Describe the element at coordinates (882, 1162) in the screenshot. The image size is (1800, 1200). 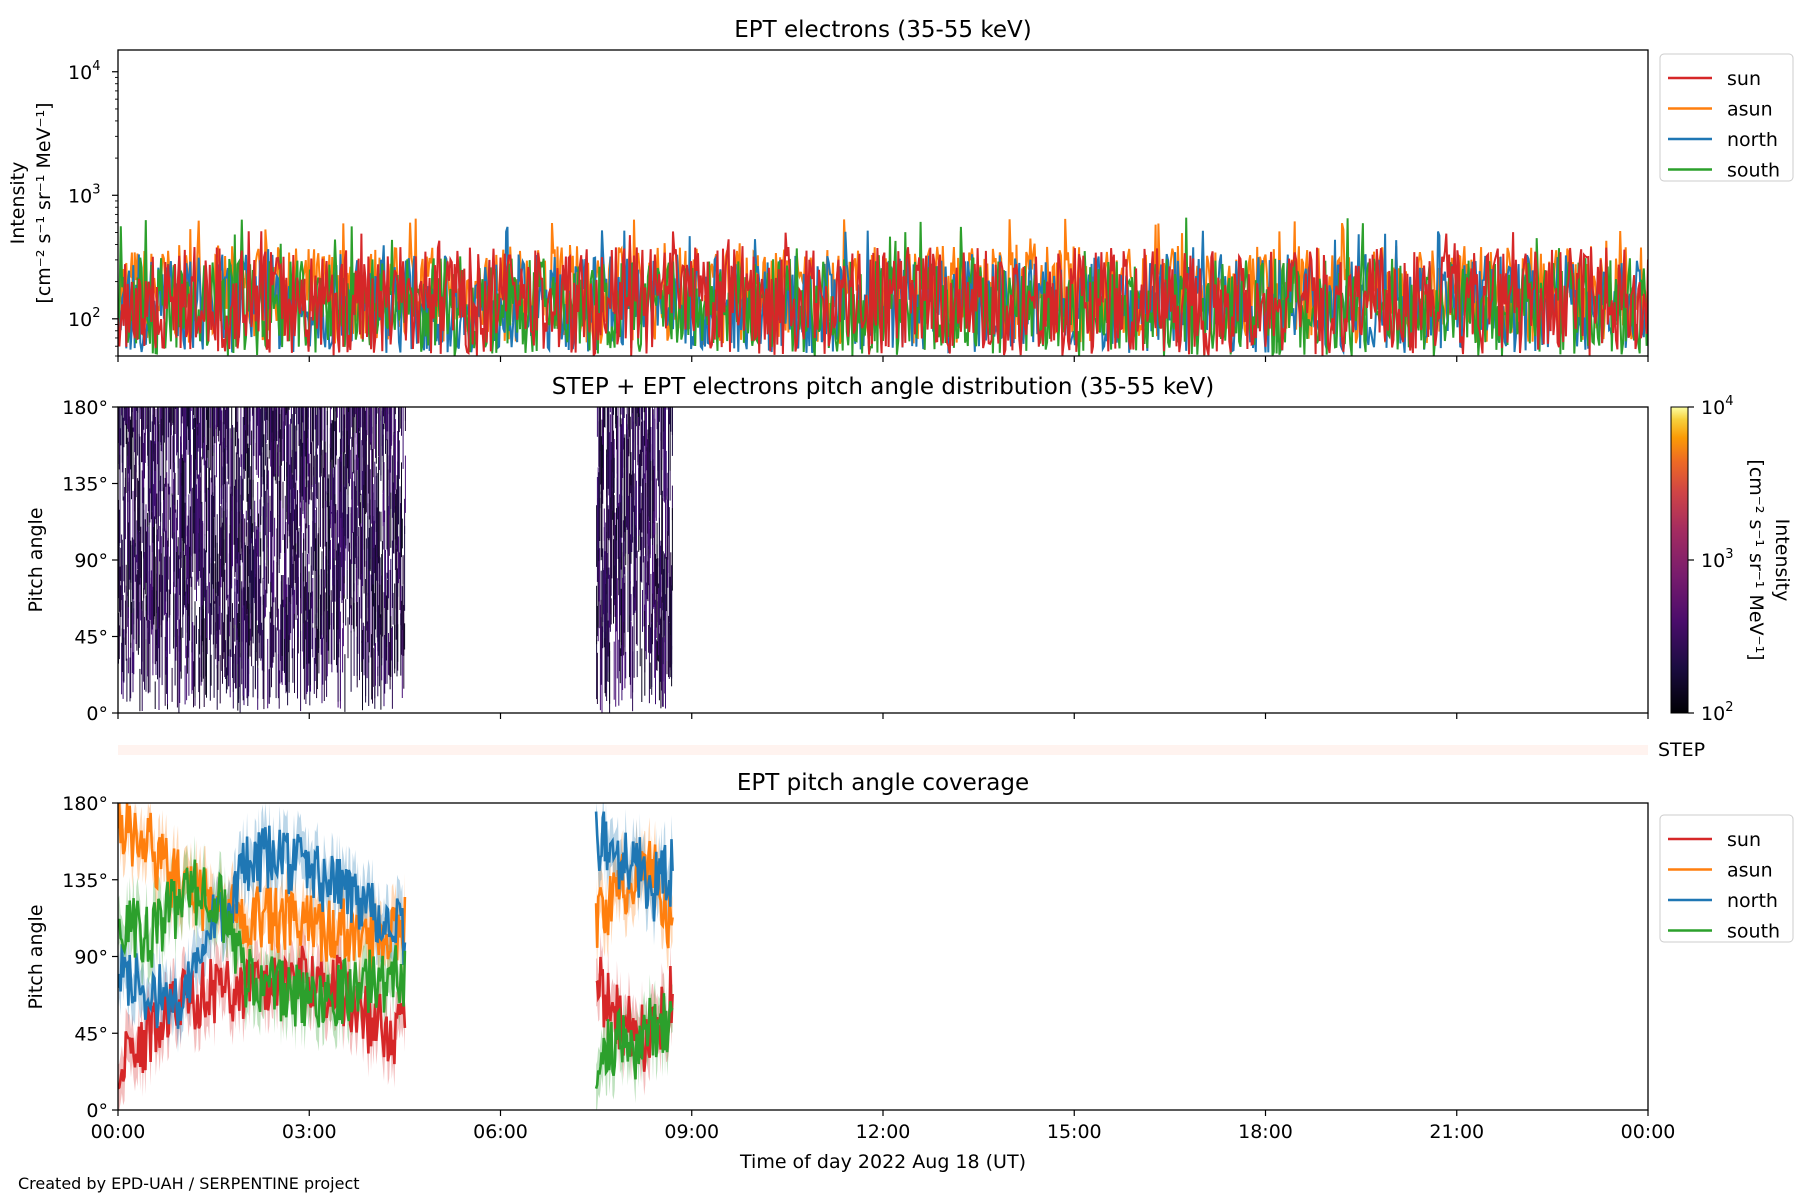
I see `panel3-xlabel: Time of day 2022 Aug 18 (UT)` at that location.